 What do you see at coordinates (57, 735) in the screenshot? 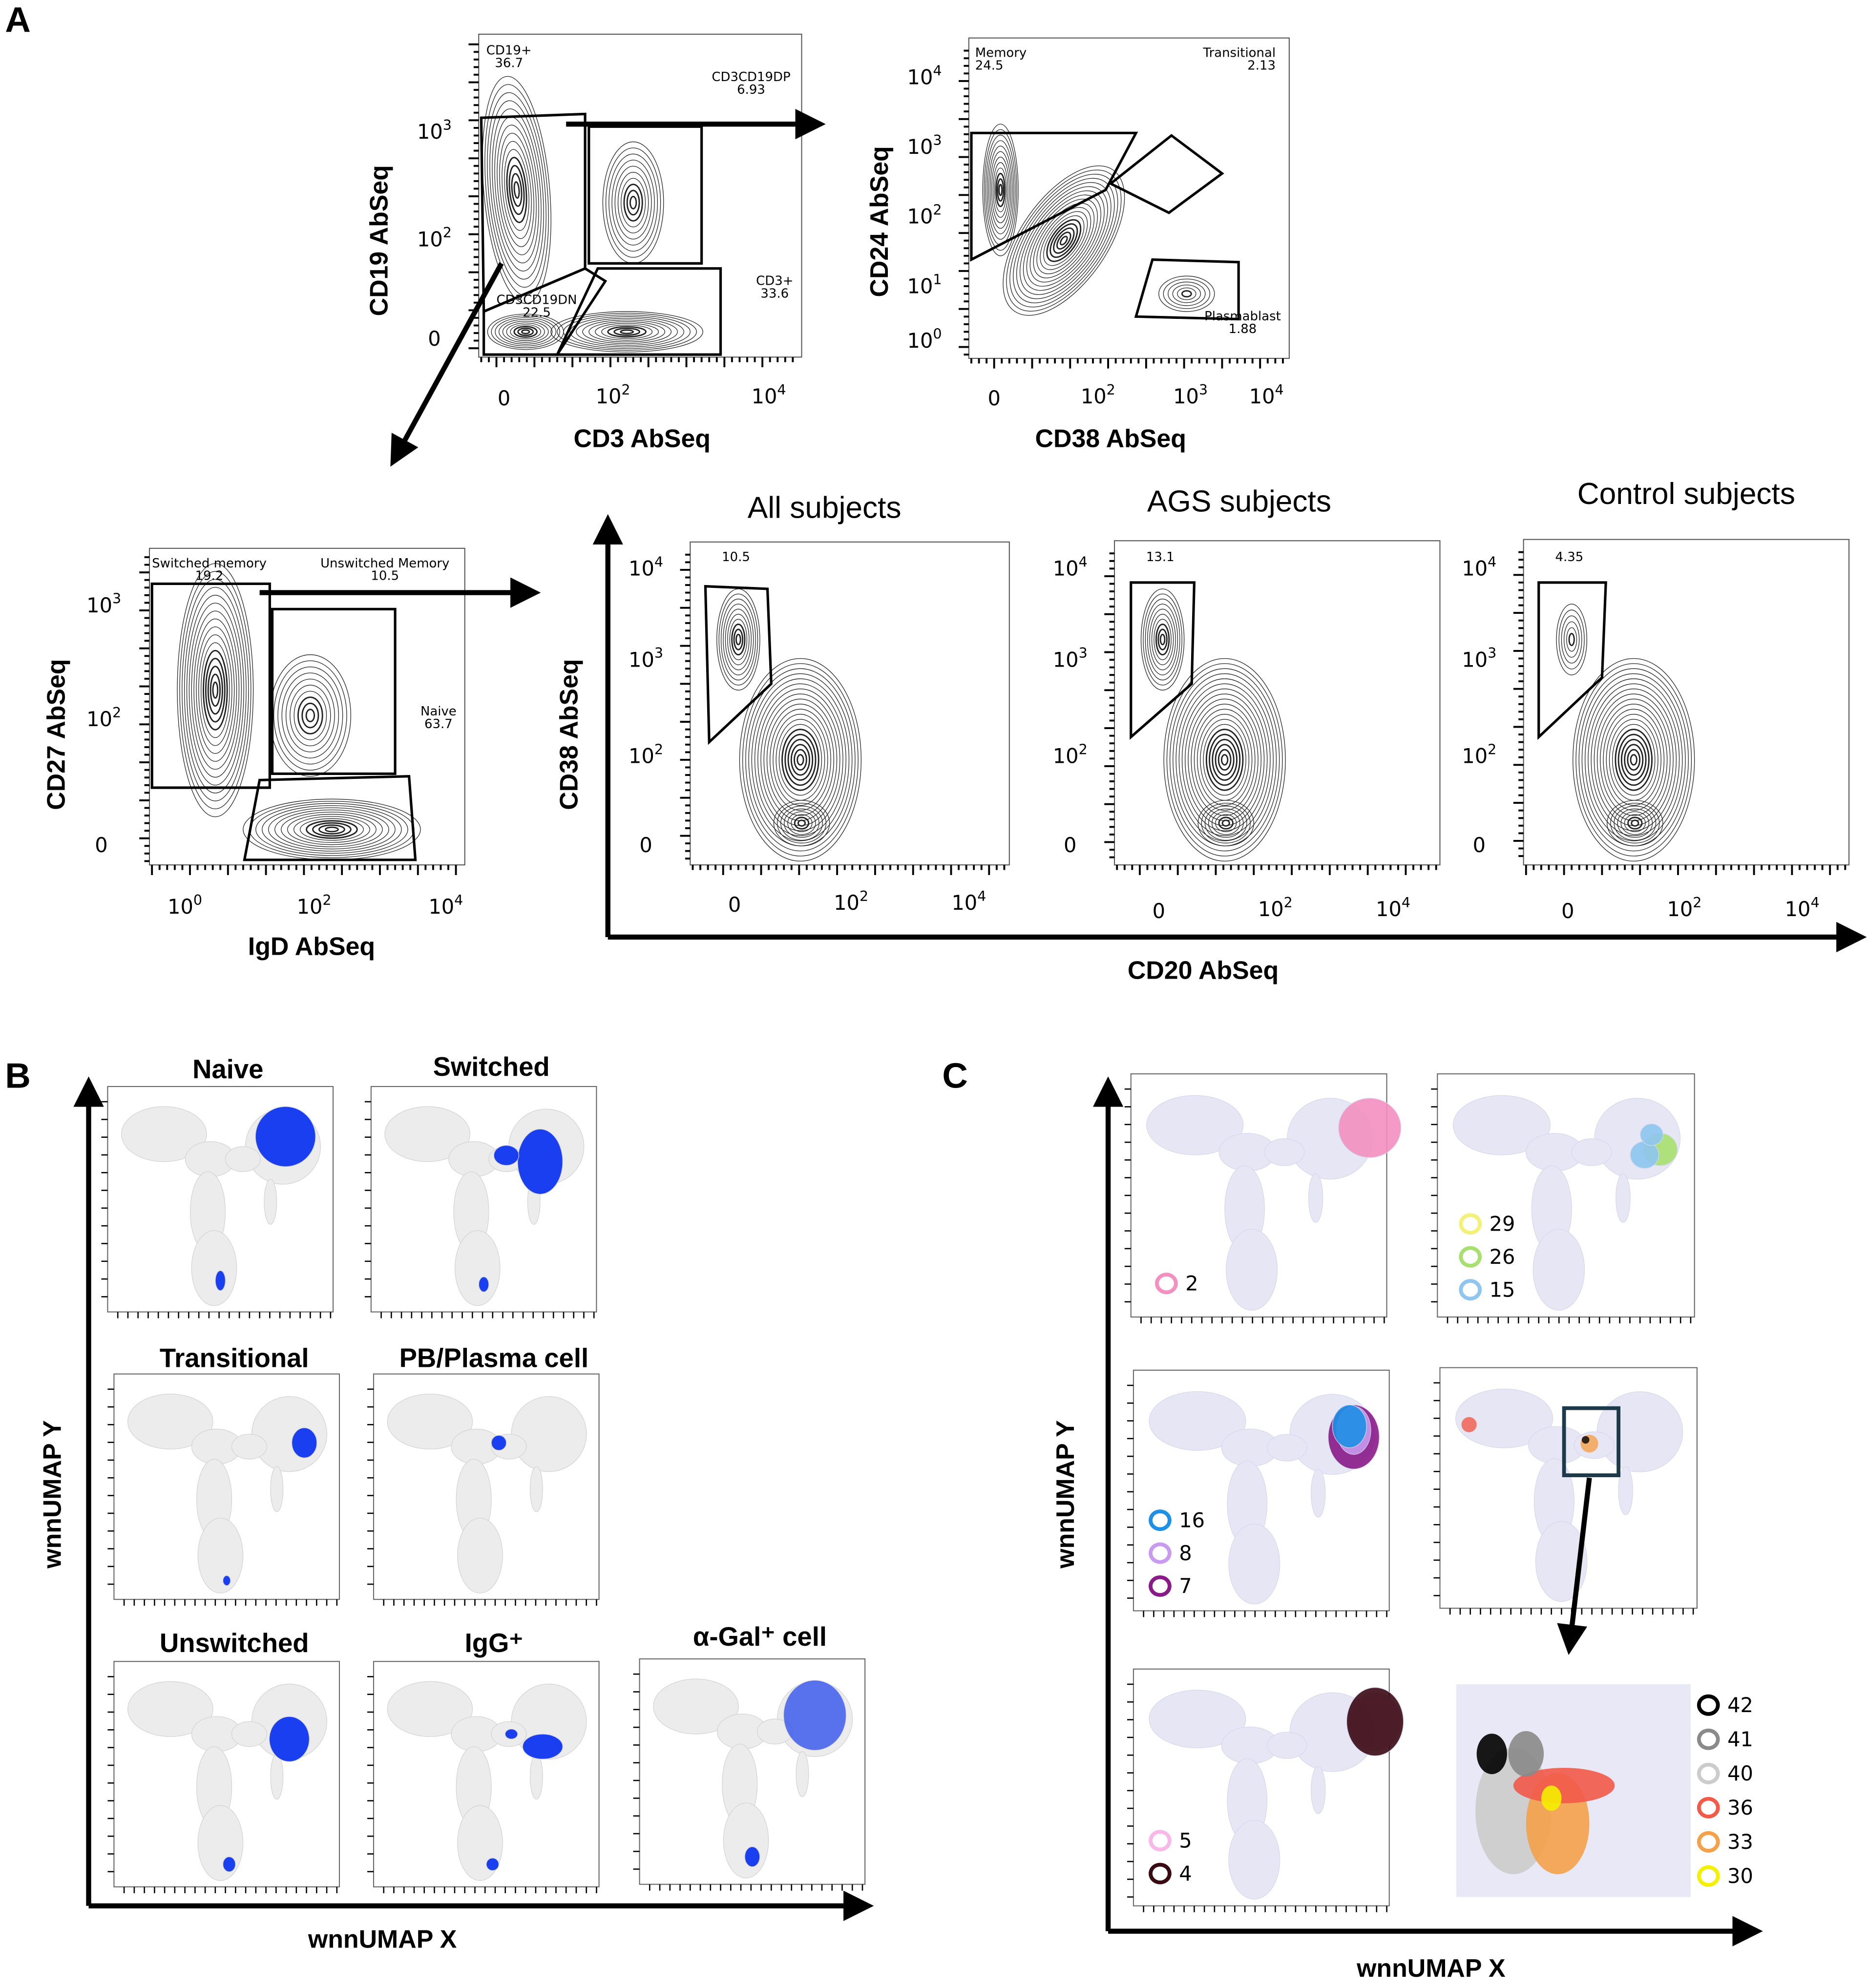
I see `y-axis-label: CD27 AbSeq` at bounding box center [57, 735].